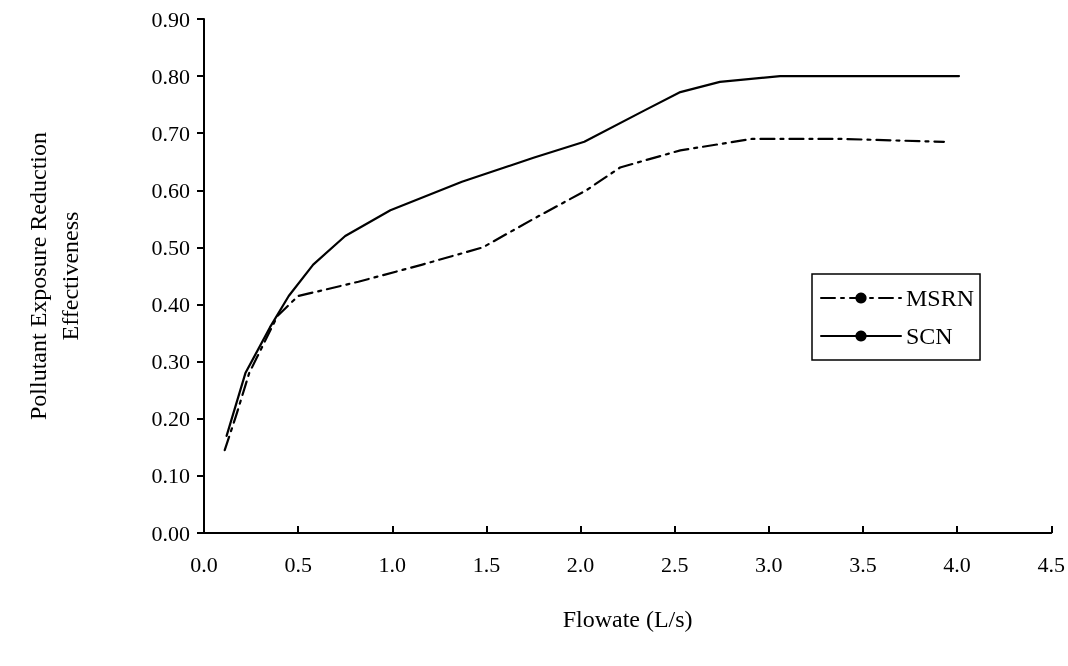 This screenshot has height=666, width=1068. Describe the element at coordinates (54, 276) in the screenshot. I see `y-axis-title: Pollutant Exposure Reduction Effectiveness` at that location.